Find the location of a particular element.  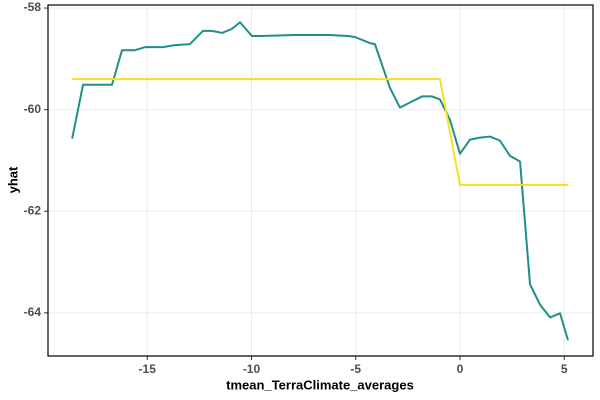

x-tick-label: -5 is located at coordinates (355, 369).